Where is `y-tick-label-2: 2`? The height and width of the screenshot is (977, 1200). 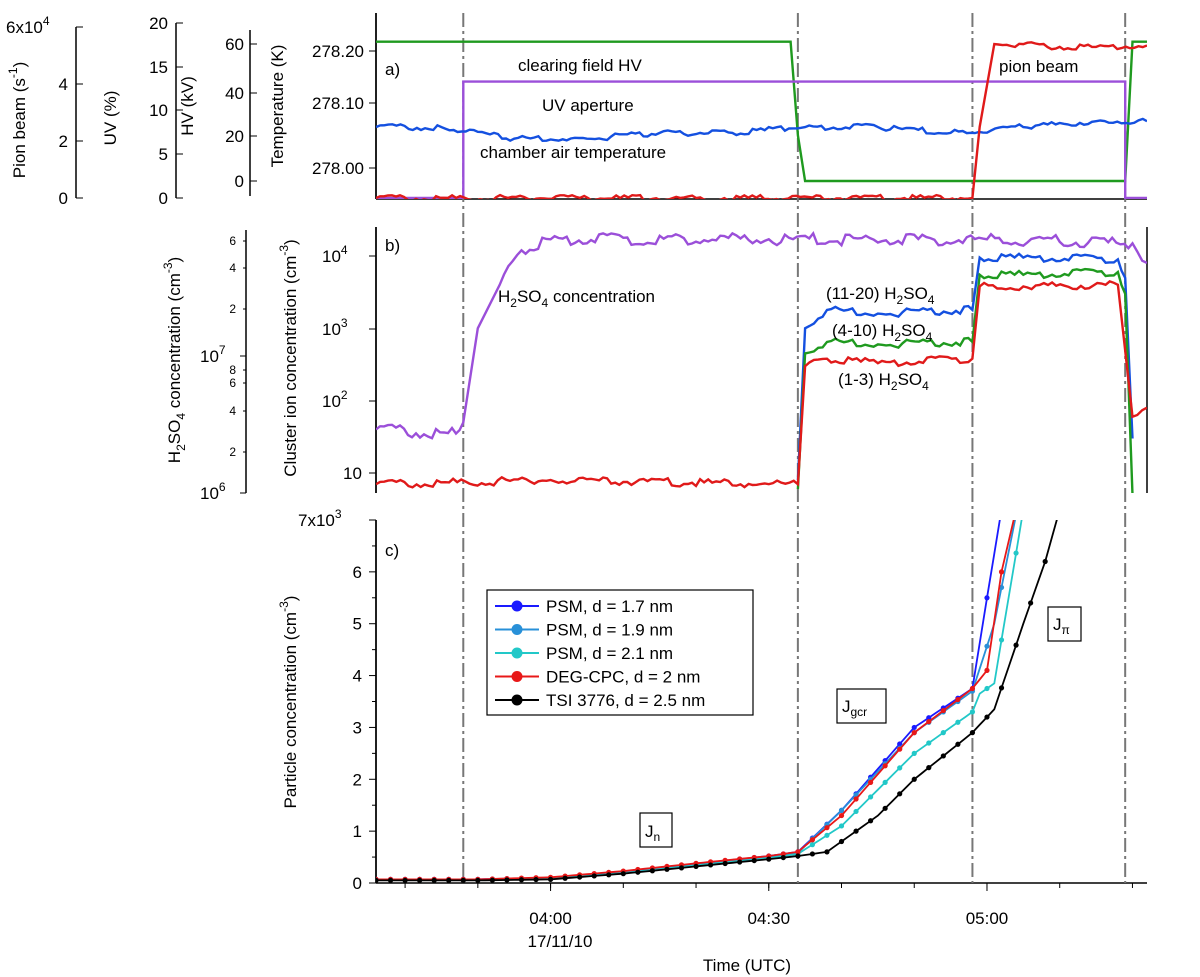 y-tick-label-2: 2 is located at coordinates (357, 779).